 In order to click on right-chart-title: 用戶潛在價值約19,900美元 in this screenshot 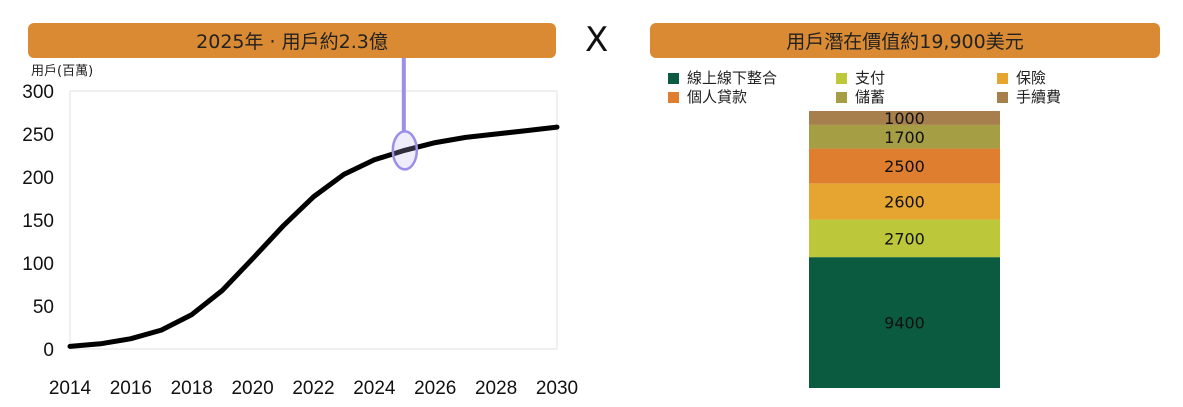, I will do `click(905, 42)`.